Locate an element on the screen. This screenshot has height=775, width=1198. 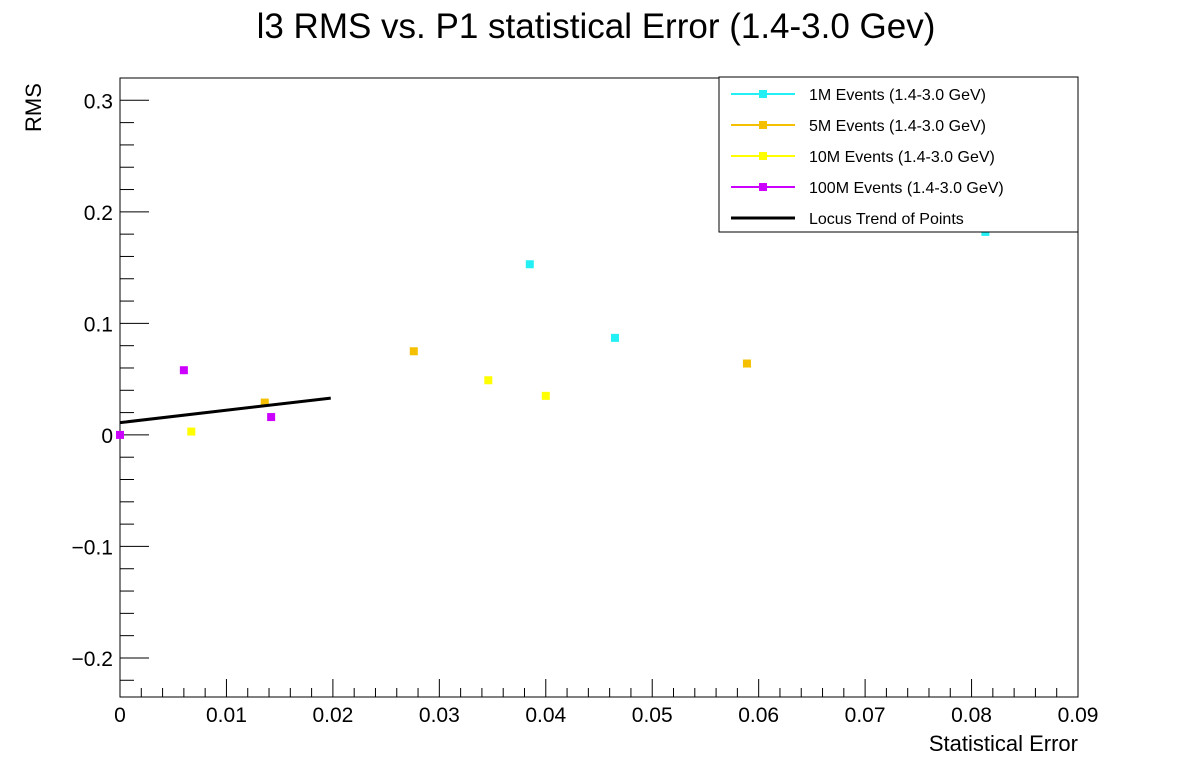
legend-label-4: 100M Events (1.4-3.0 GeV) is located at coordinates (906, 188).